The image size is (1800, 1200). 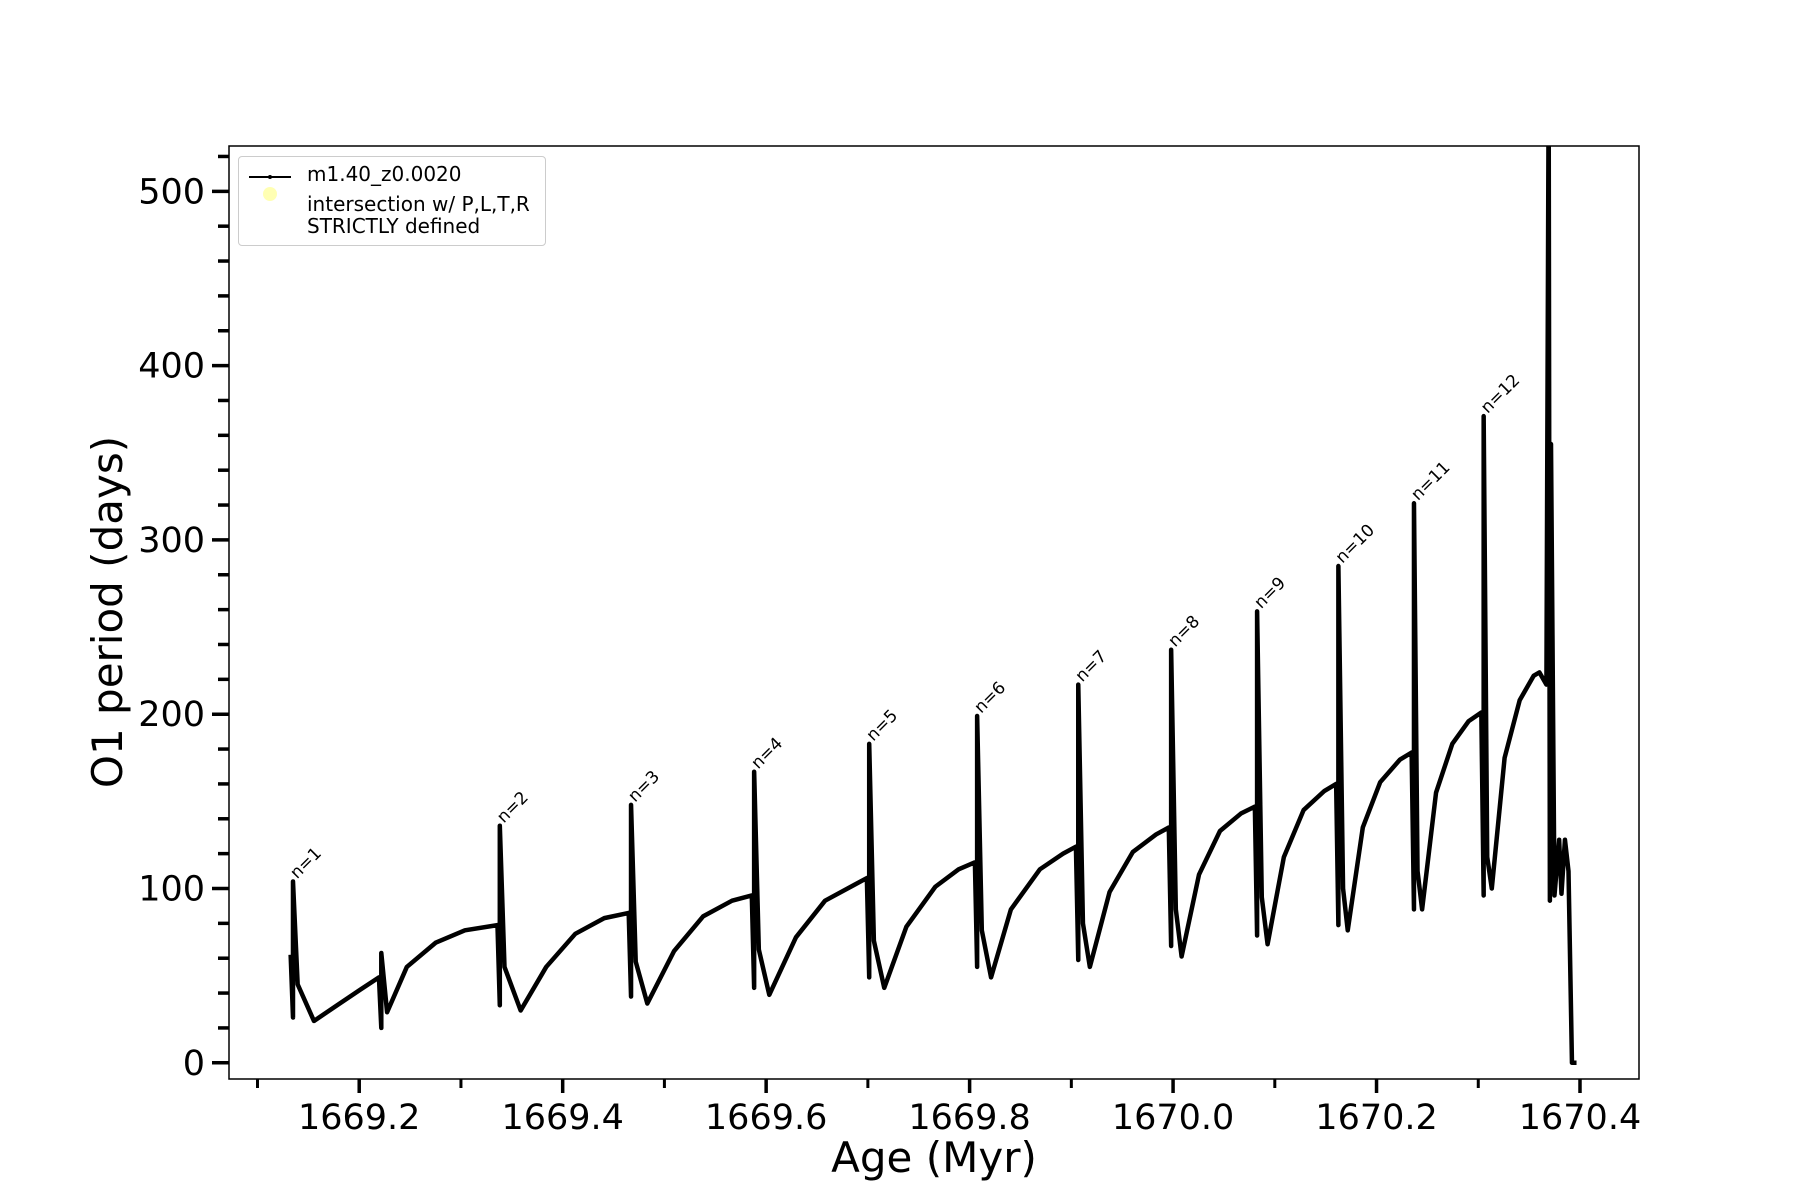 What do you see at coordinates (270, 194) in the screenshot?
I see `legend-marker-symbol` at bounding box center [270, 194].